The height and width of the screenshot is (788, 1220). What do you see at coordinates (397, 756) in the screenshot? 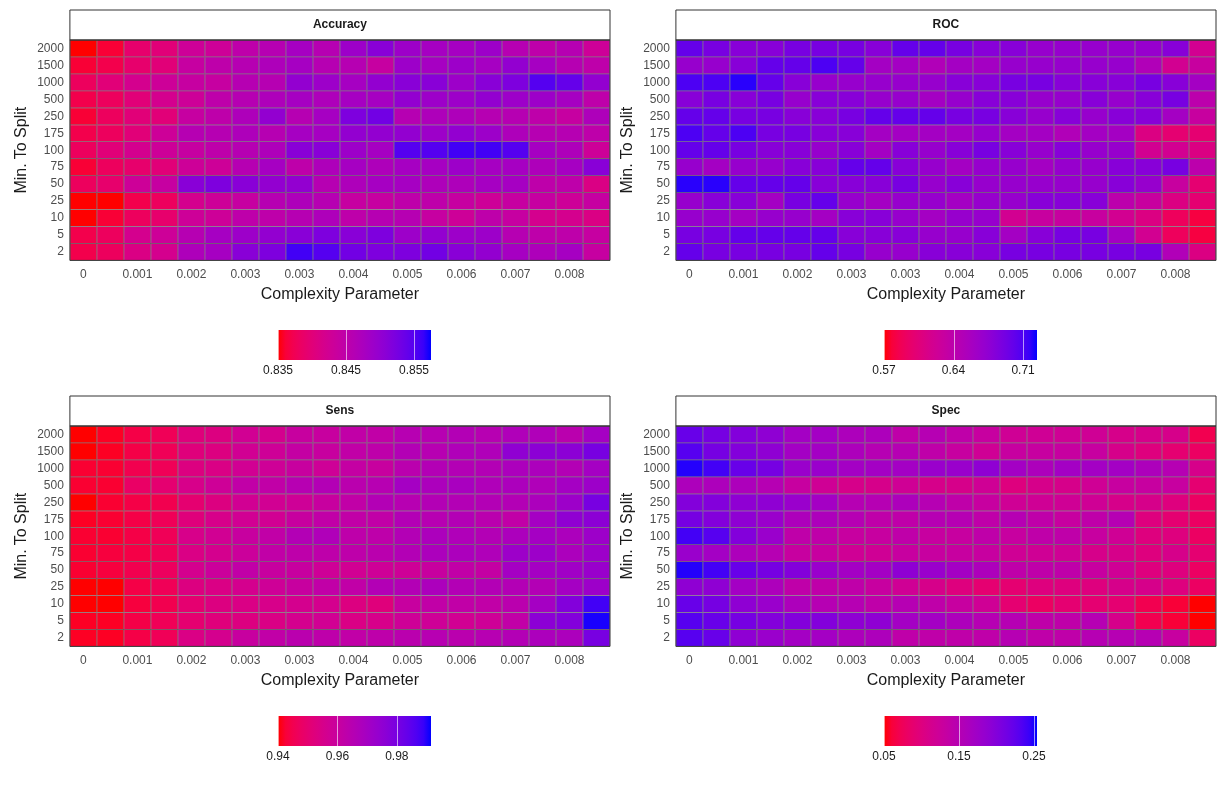
I see `color-bar-label: 0.98` at bounding box center [397, 756].